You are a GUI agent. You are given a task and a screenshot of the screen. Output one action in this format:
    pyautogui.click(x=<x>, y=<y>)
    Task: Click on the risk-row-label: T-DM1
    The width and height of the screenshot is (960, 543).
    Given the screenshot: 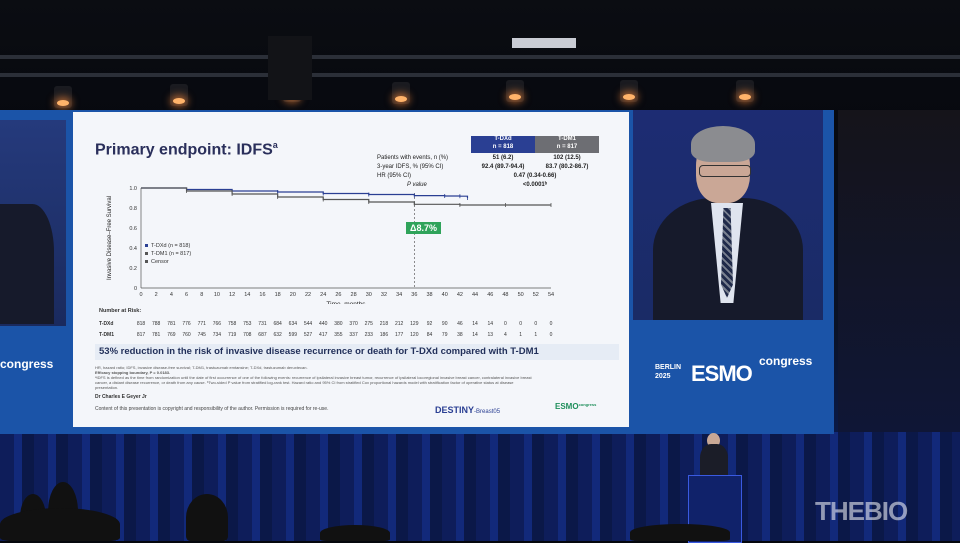 What is the action you would take?
    pyautogui.click(x=106, y=335)
    